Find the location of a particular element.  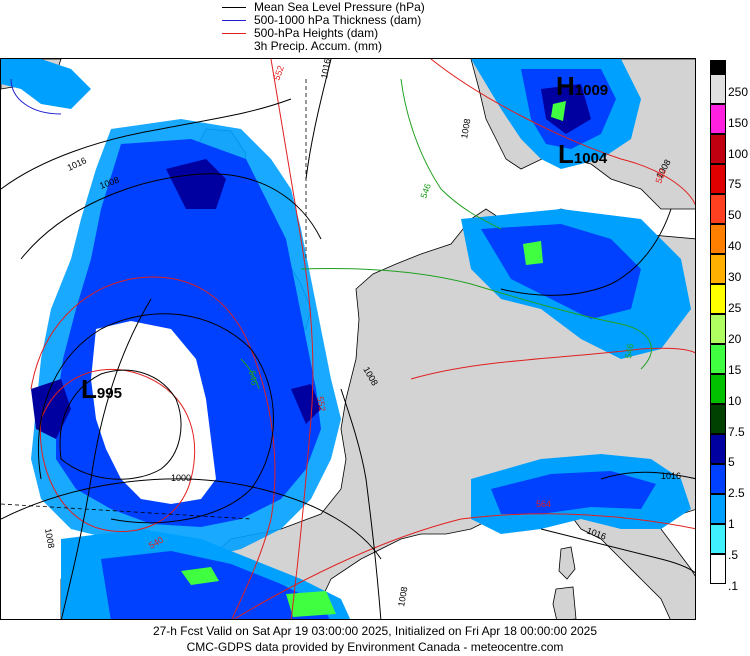

scale-label-1: 1 is located at coordinates (731, 524).